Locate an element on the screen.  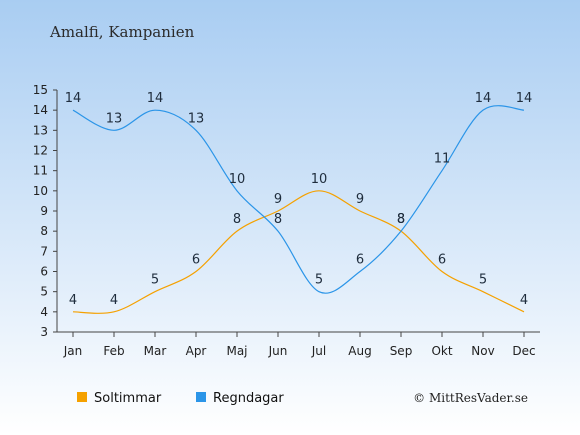
x-tick-label: Maj is located at coordinates (236, 351).